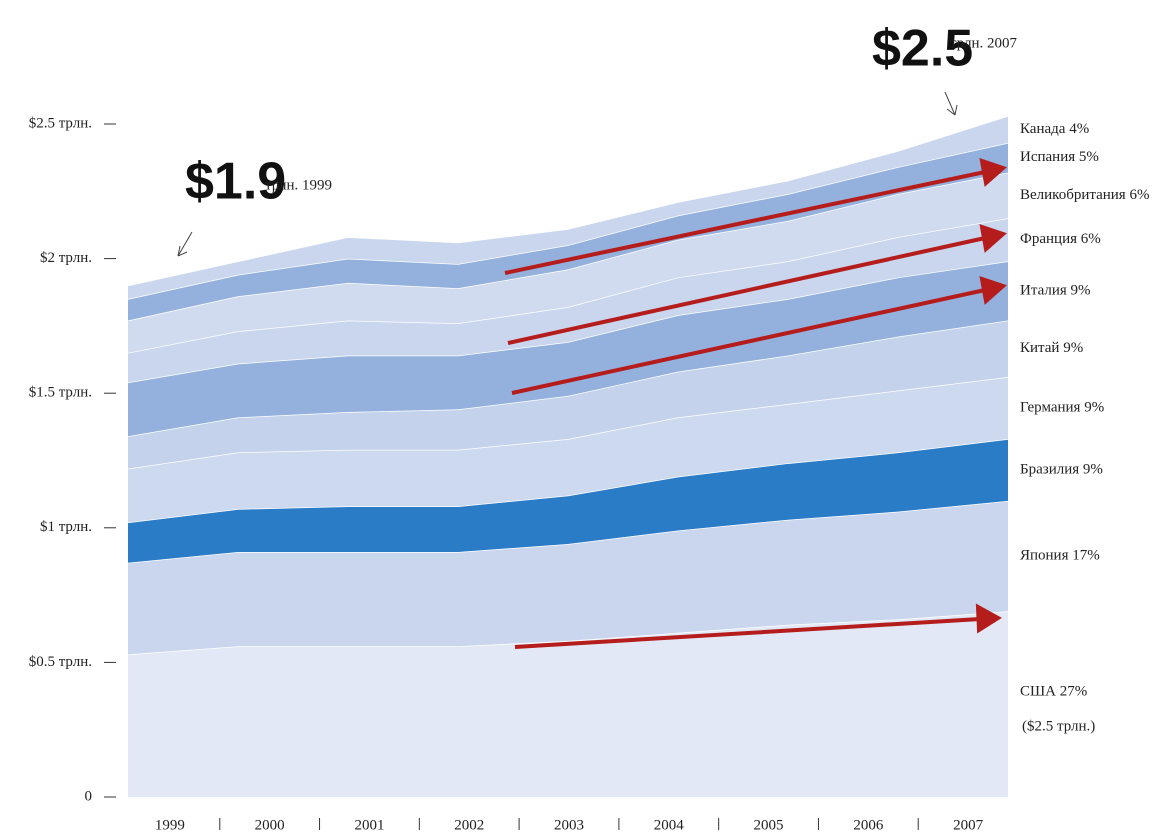 Image resolution: width=1155 pixels, height=838 pixels. Describe the element at coordinates (1060, 556) in the screenshot. I see `series-label: Япония 17%` at that location.